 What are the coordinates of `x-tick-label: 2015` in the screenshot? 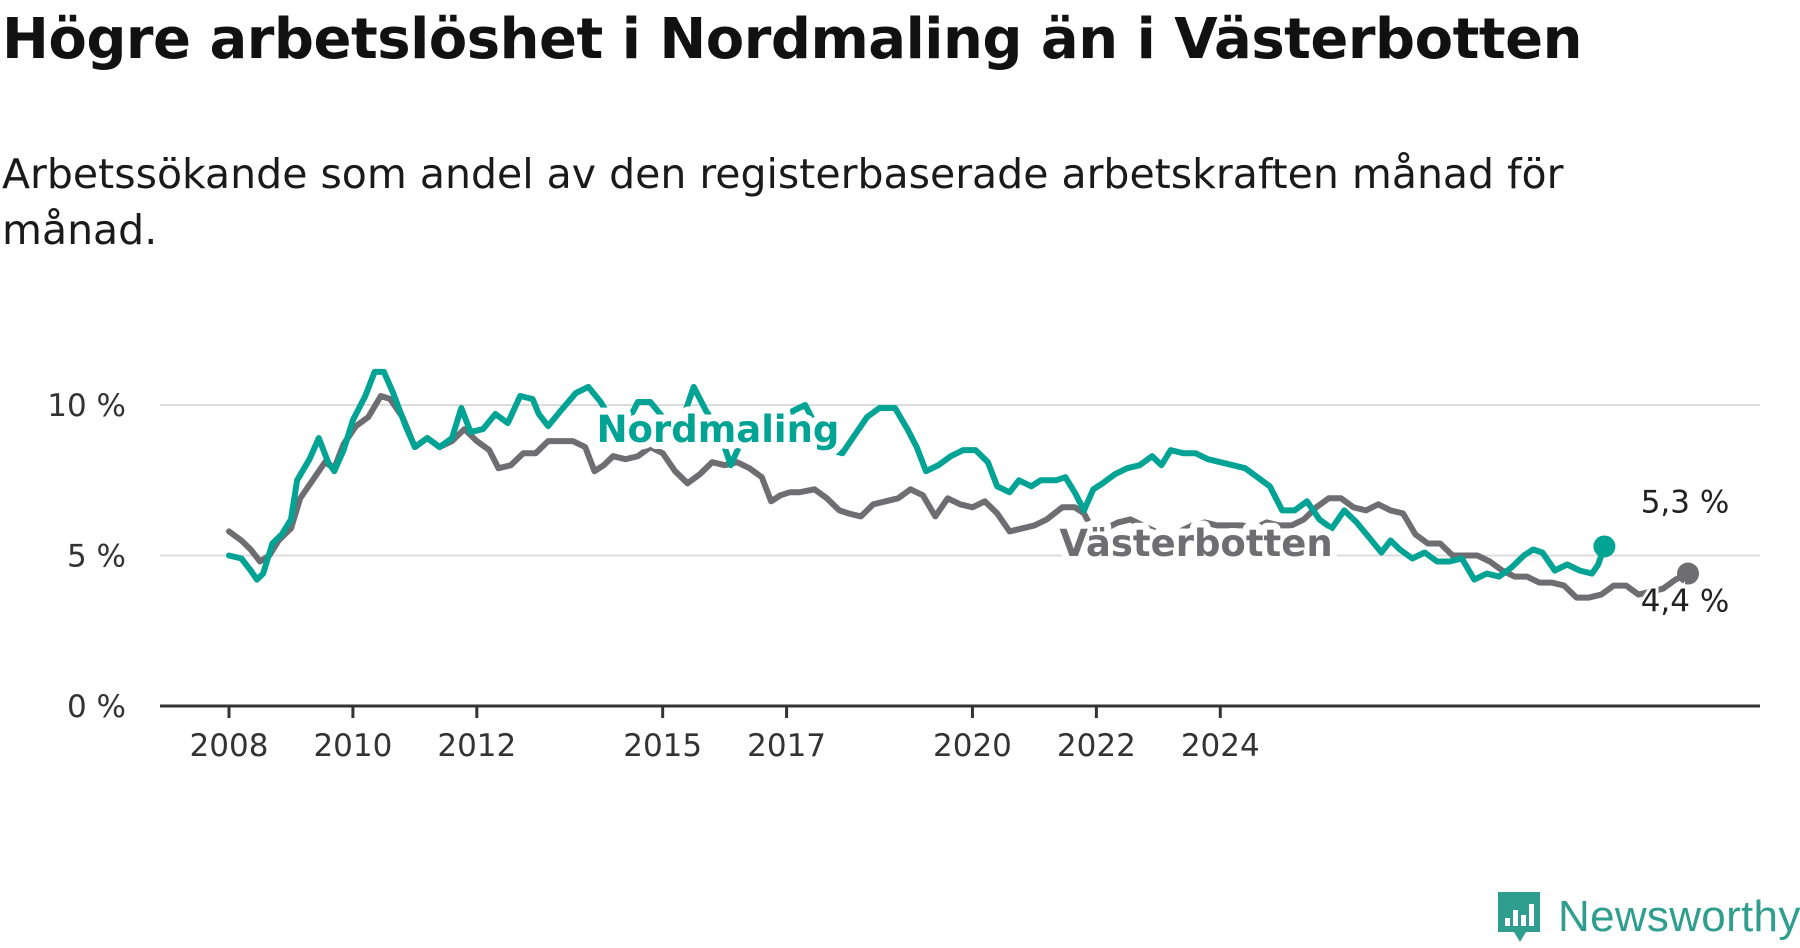 It's located at (662, 746).